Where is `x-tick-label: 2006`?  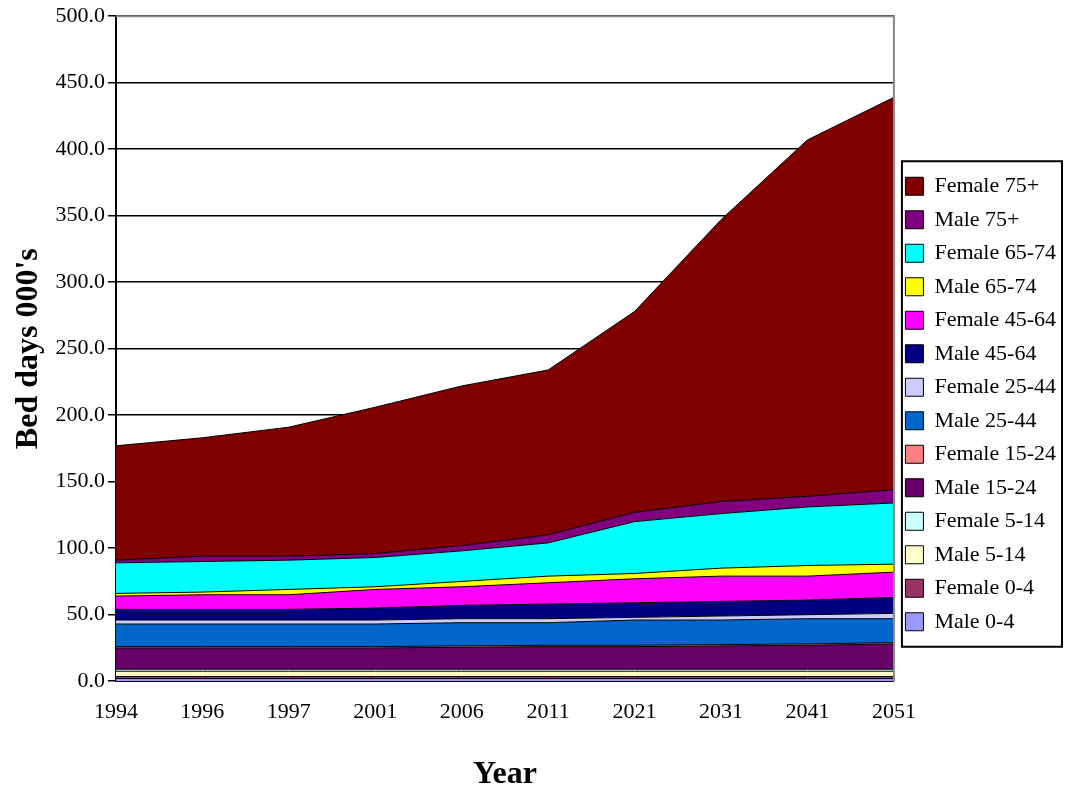
x-tick-label: 2006 is located at coordinates (461, 711).